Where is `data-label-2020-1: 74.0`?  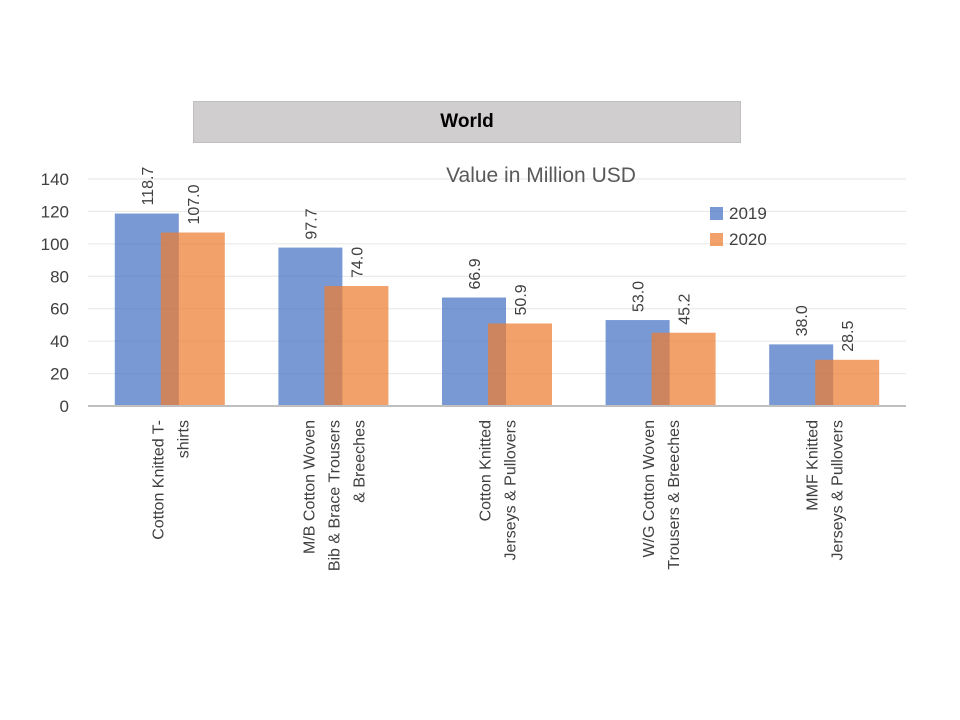 data-label-2020-1: 74.0 is located at coordinates (357, 262).